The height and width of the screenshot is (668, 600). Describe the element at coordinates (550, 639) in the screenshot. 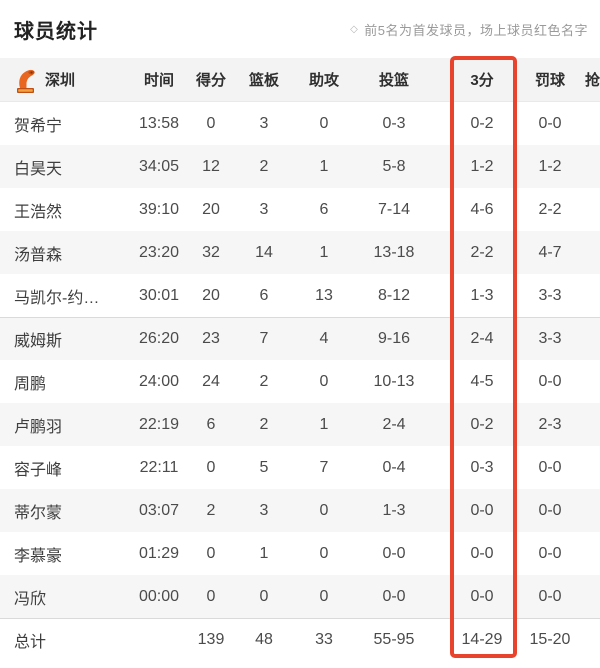

I see `stat-cell-ft: 15-20` at that location.